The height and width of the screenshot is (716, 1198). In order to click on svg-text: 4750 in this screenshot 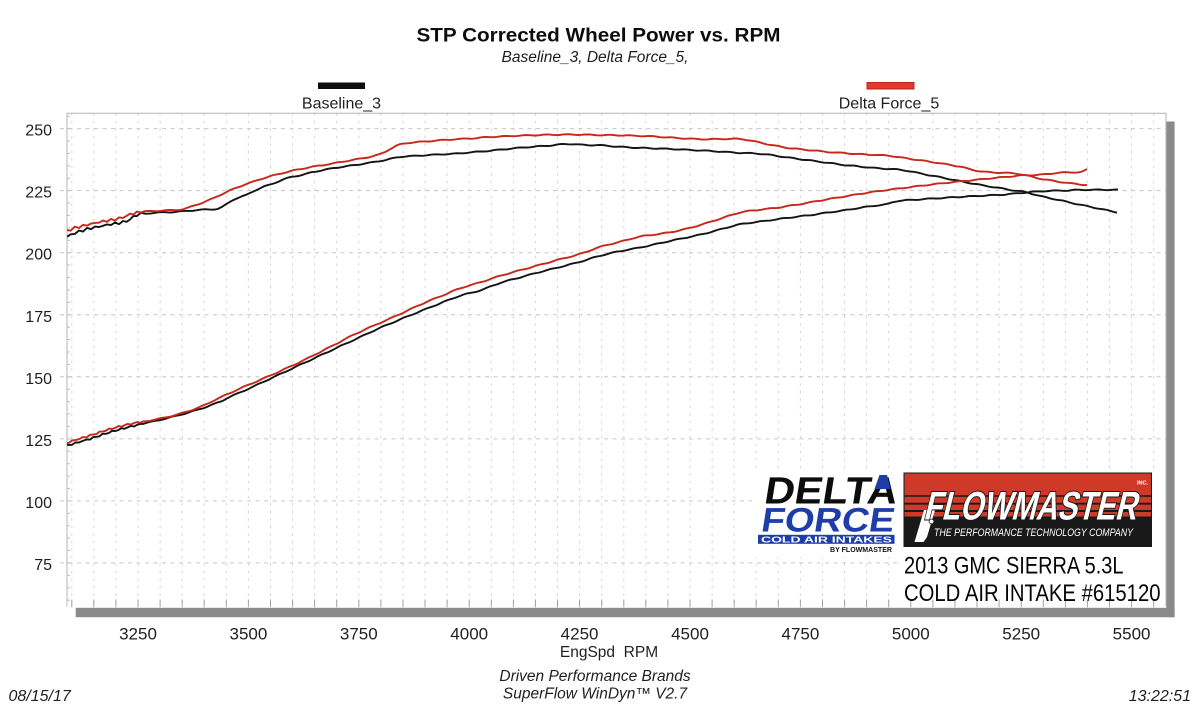, I will do `click(800, 634)`.